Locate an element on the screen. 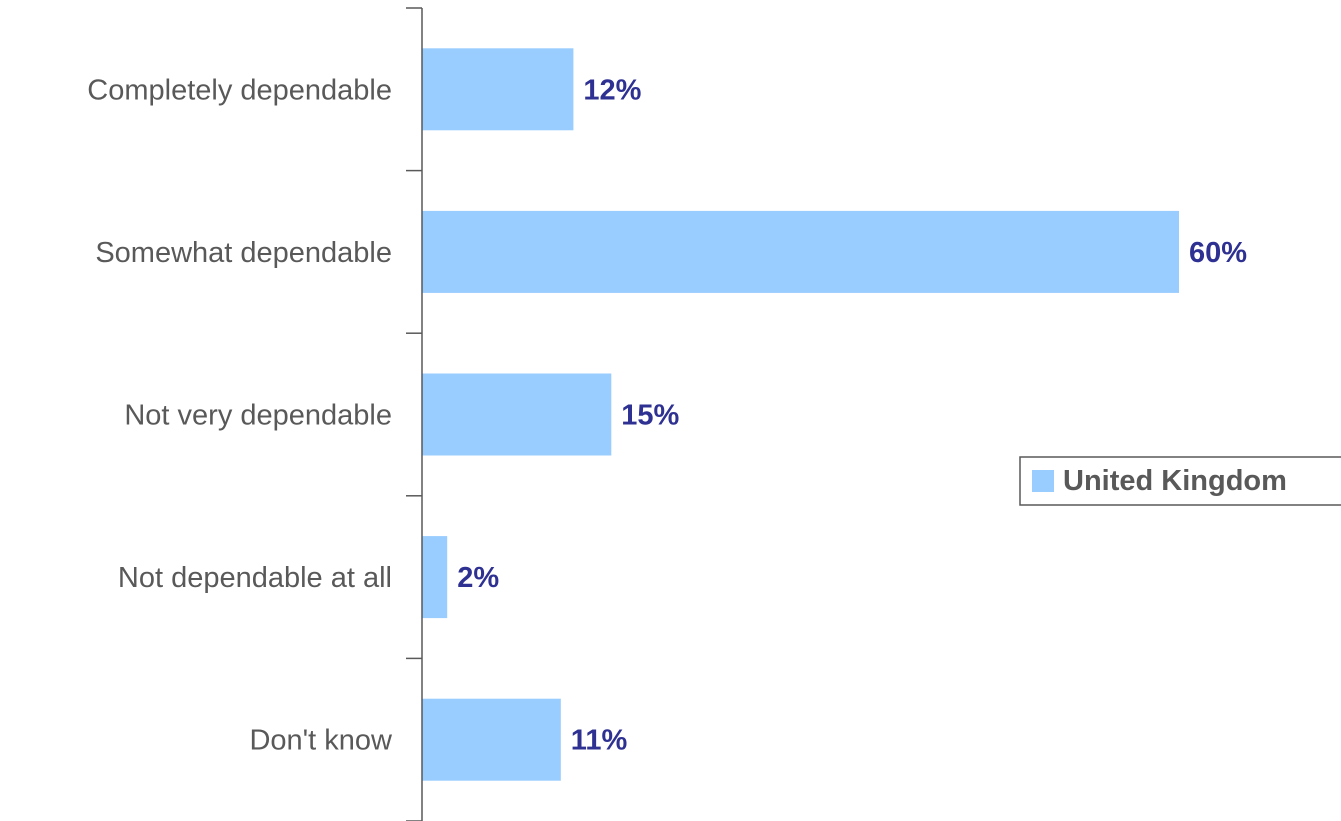  data-label-don-t-know: 11% is located at coordinates (599, 741).